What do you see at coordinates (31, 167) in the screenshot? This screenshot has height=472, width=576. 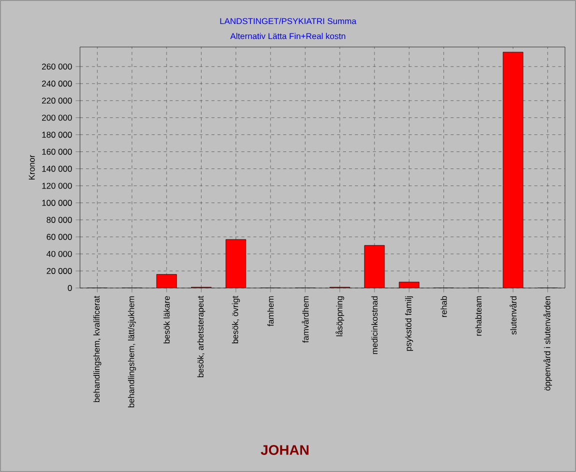 I see `y-axis-title: Kronor` at bounding box center [31, 167].